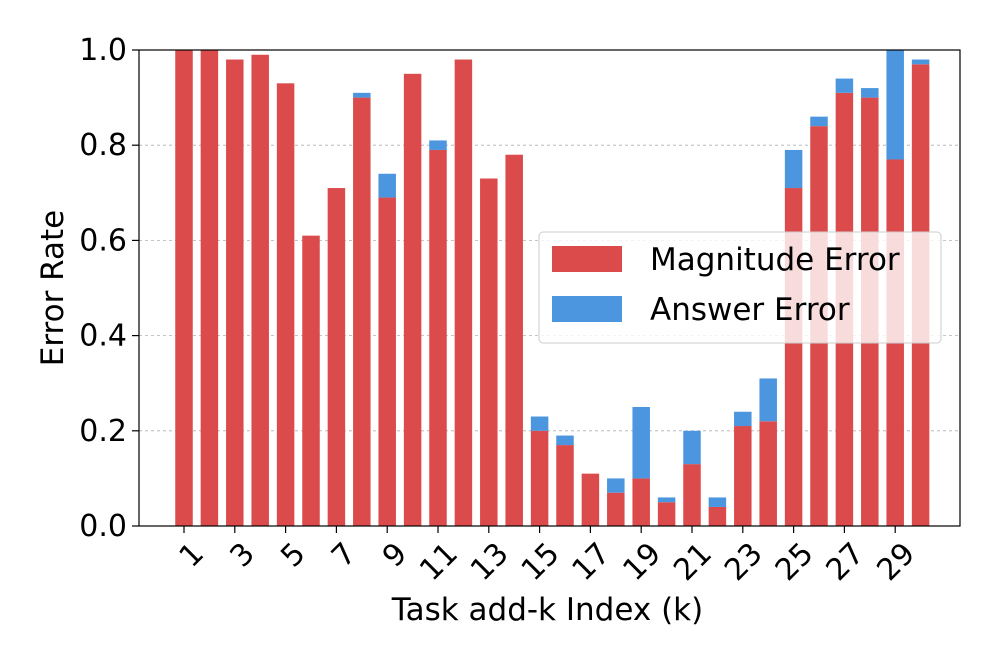  I want to click on x-tick-label: 17, so click(592, 562).